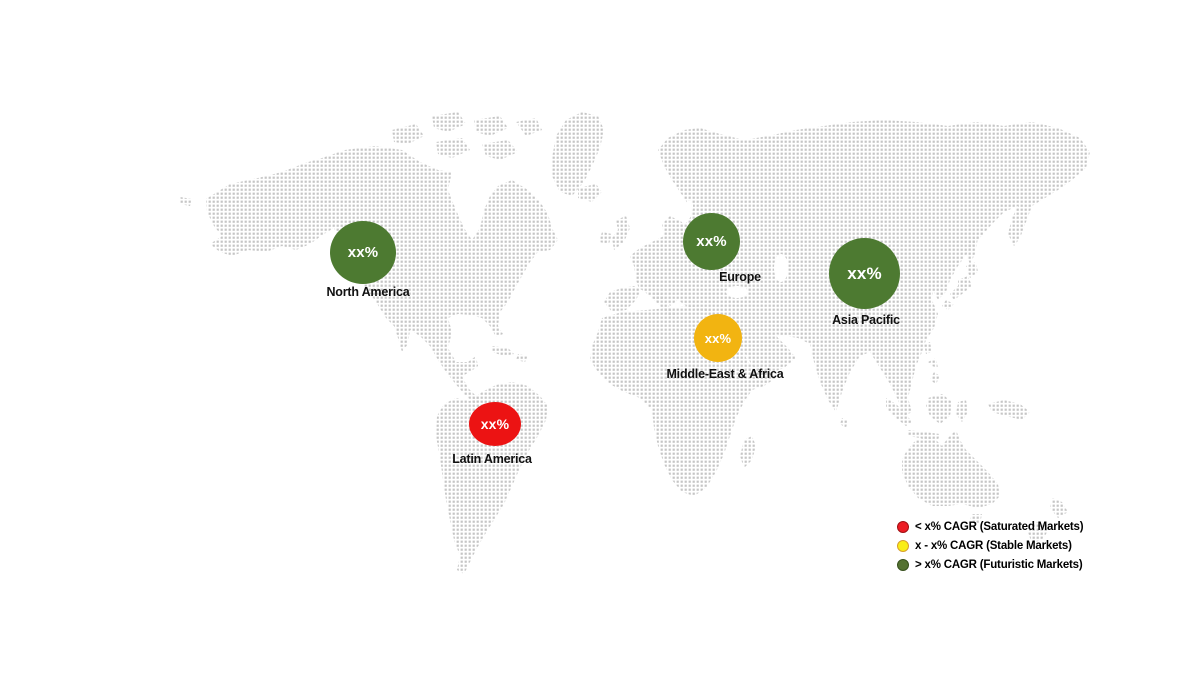  What do you see at coordinates (951, 477) in the screenshot?
I see `landmass-australia` at bounding box center [951, 477].